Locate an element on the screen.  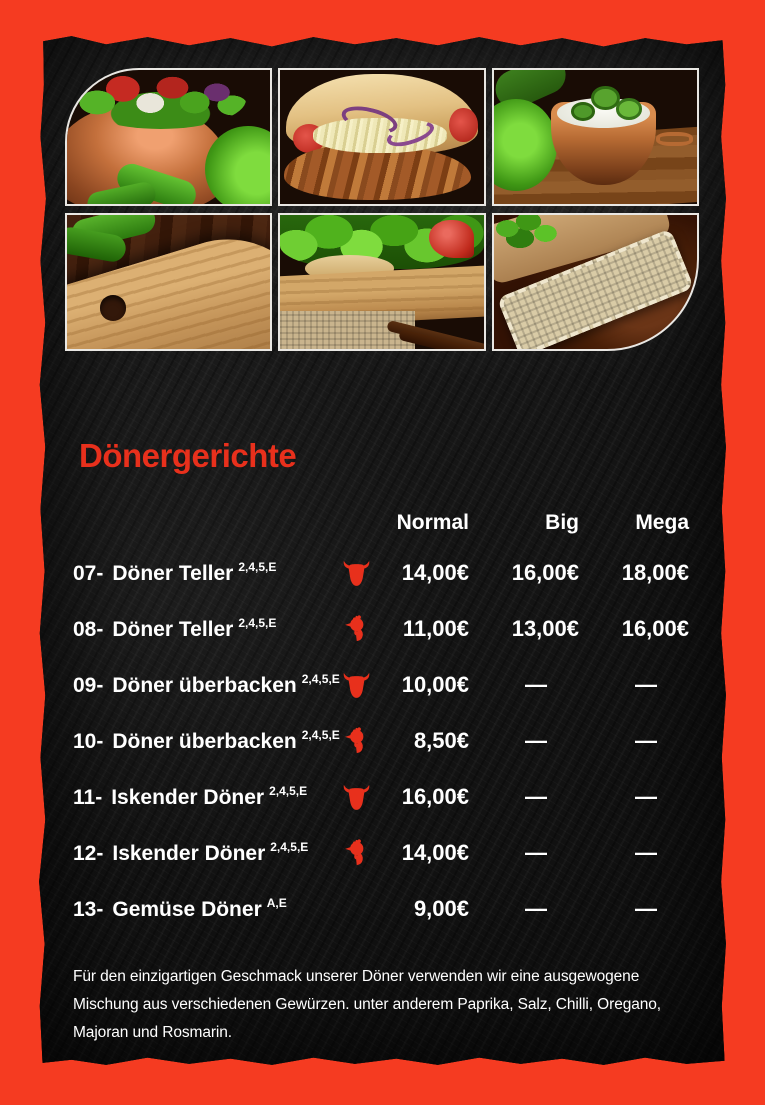
price-normal: 10,00€ is located at coordinates (435, 684).